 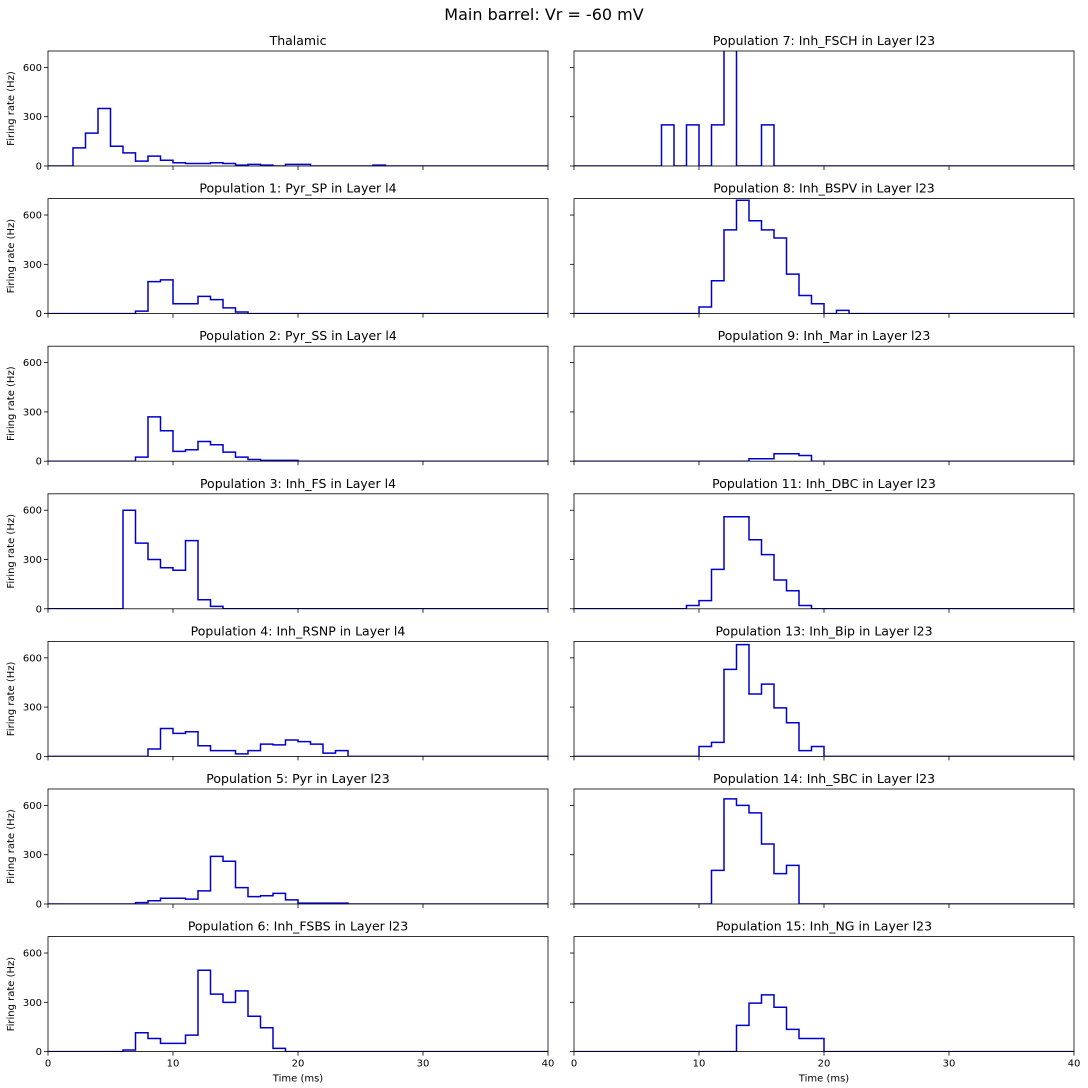 I want to click on subplot-2: Population 7: Inh_FSCH in Layer l23, so click(x=822, y=101).